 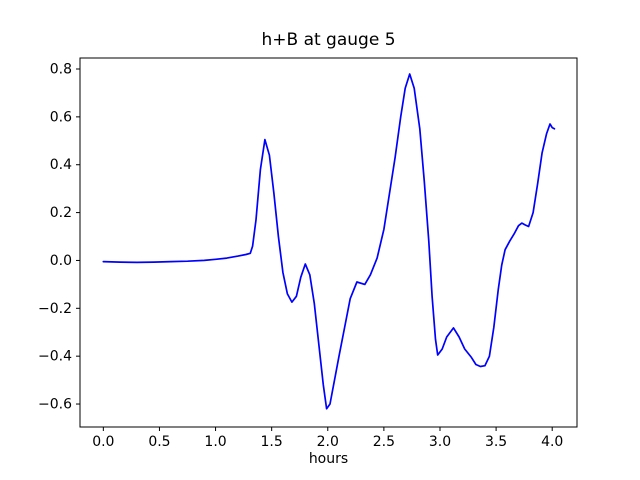 I want to click on x-axis-ticks: 0.0 0.5 1.0 1.5 2.0 2.5 3.0 3.5 4.0, so click(x=327, y=438).